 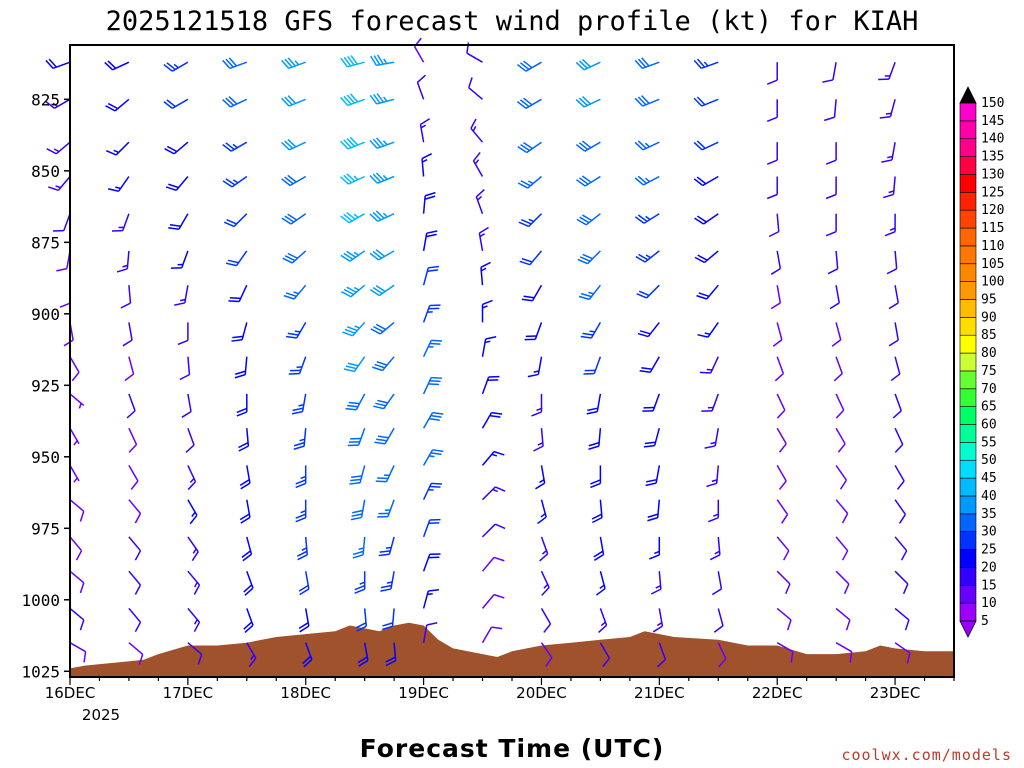 I want to click on colorbar-label: 125, so click(x=992, y=192).